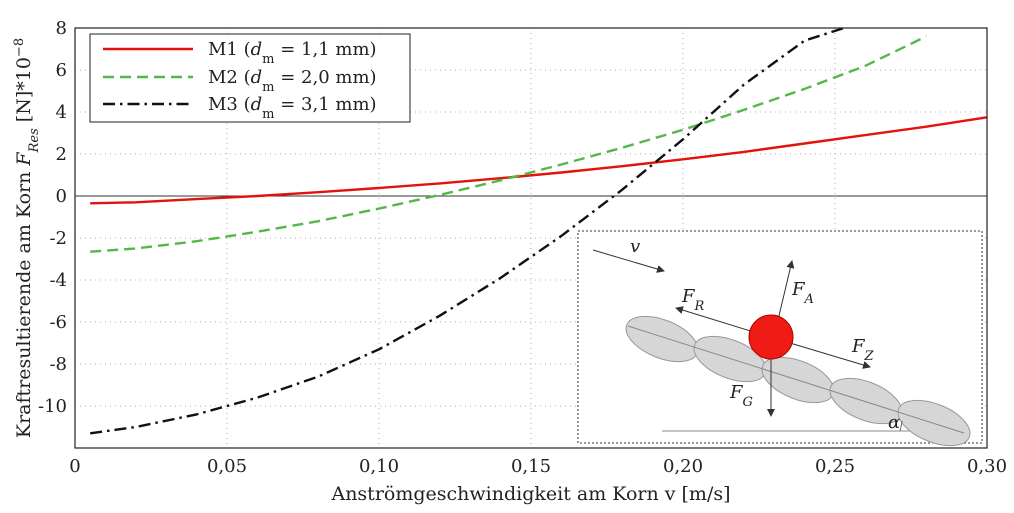 The width and height of the screenshot is (1014, 513). Describe the element at coordinates (58, 364) in the screenshot. I see `y-tick-label: -8` at that location.